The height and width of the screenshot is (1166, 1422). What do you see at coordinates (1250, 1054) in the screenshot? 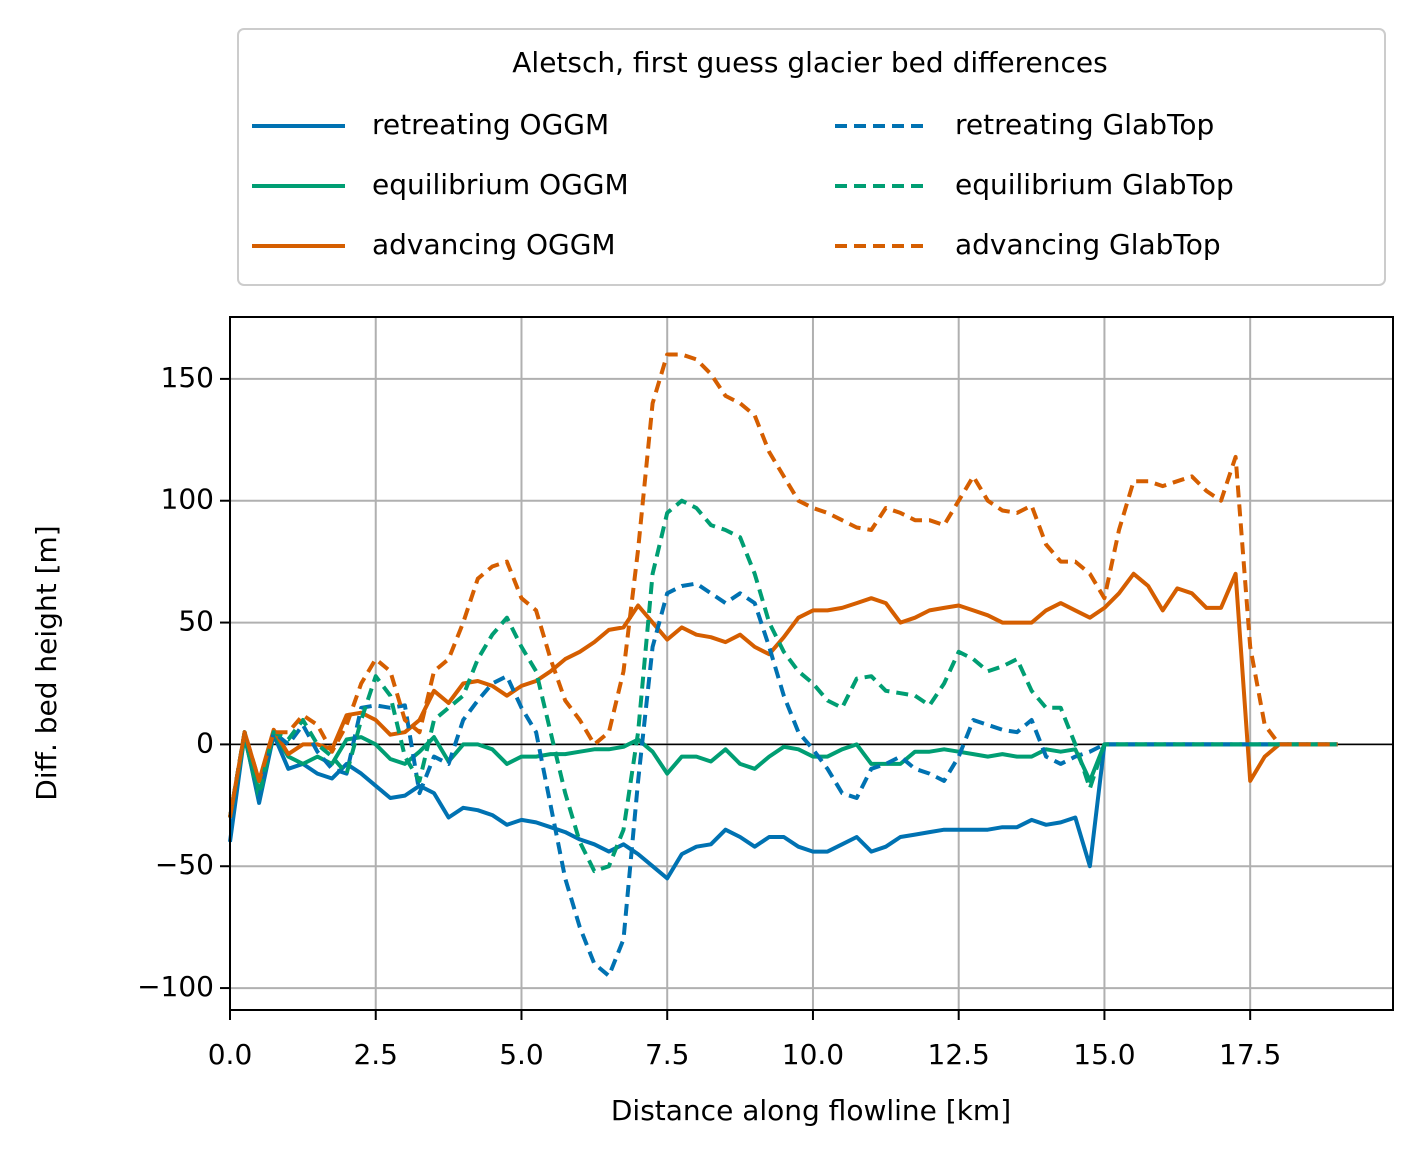
I see `x-tick-label: 17.5` at bounding box center [1250, 1054].